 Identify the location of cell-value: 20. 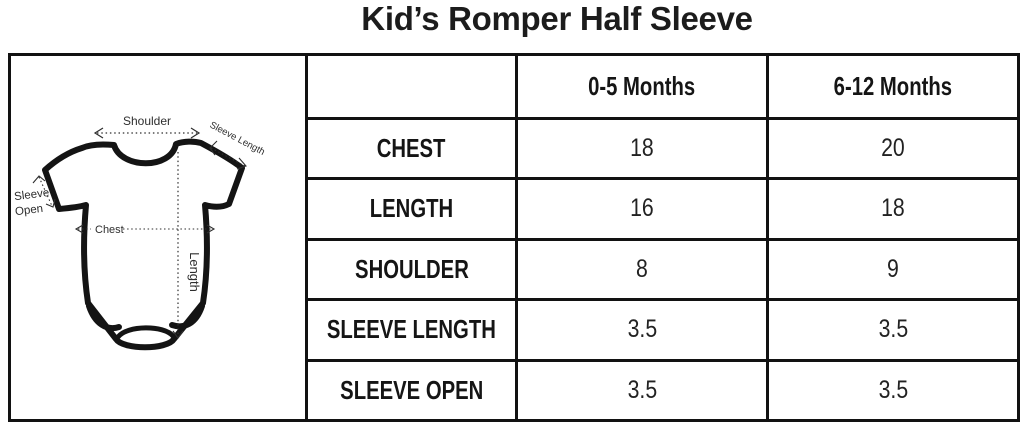
(893, 147).